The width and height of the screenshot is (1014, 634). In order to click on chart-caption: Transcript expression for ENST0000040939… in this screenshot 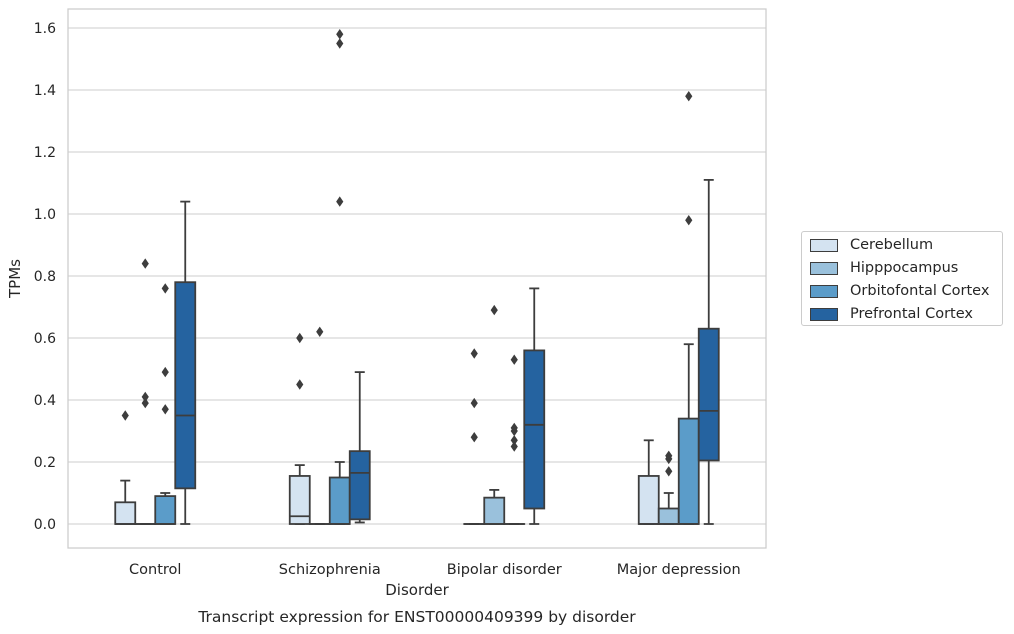, I will do `click(416, 617)`.